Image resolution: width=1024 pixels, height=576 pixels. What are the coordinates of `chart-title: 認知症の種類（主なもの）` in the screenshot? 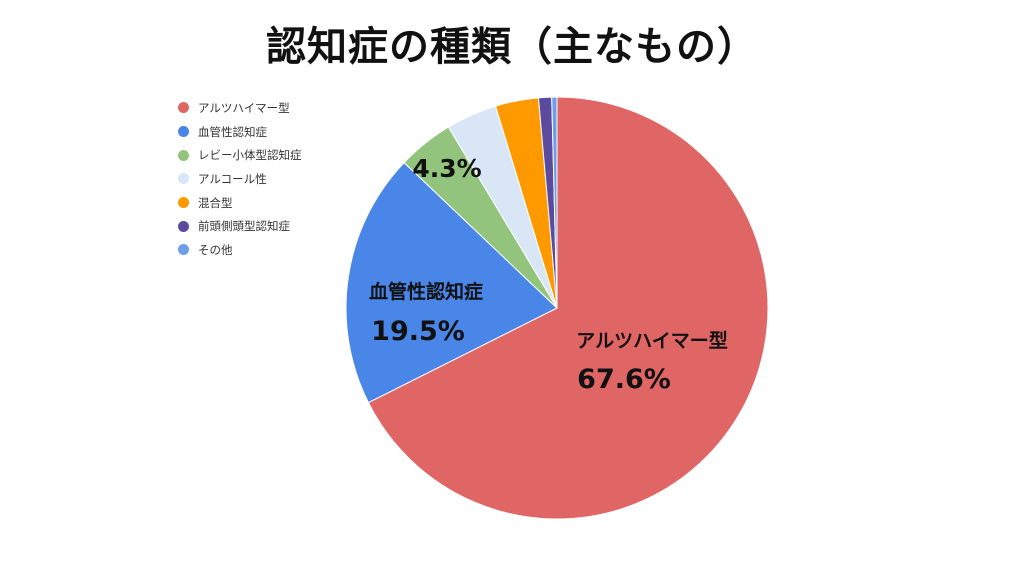 It's located at (512, 47).